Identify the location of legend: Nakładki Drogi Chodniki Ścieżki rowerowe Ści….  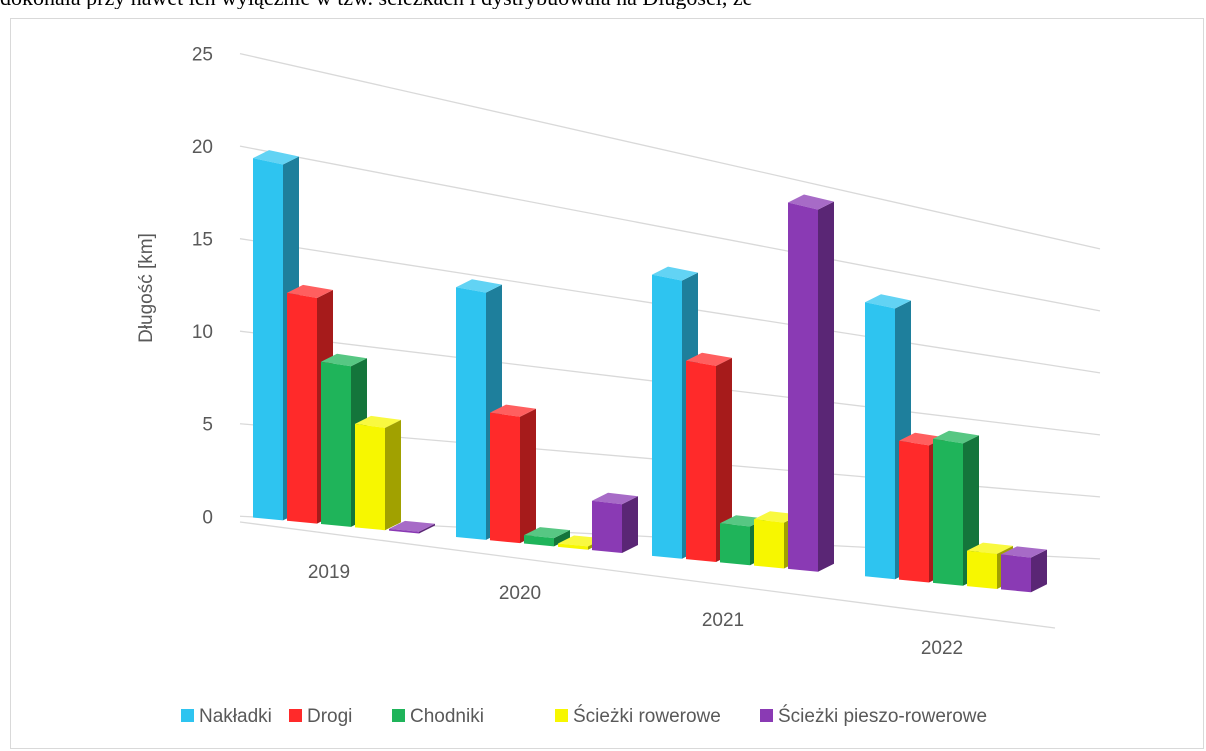
(584, 716).